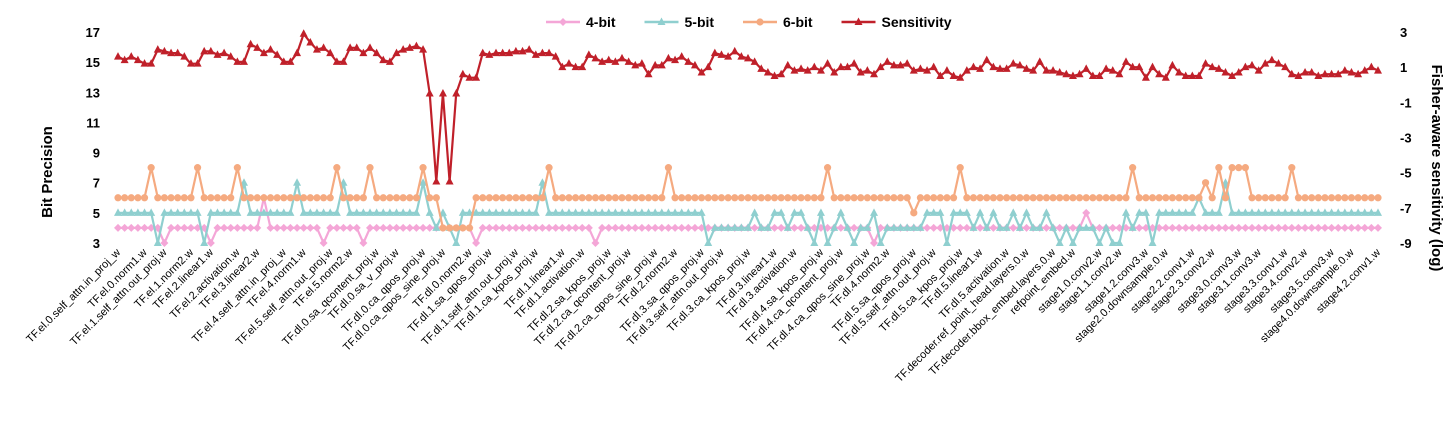 The width and height of the screenshot is (1446, 425). I want to click on y-tick-label: 11, so click(93, 122).